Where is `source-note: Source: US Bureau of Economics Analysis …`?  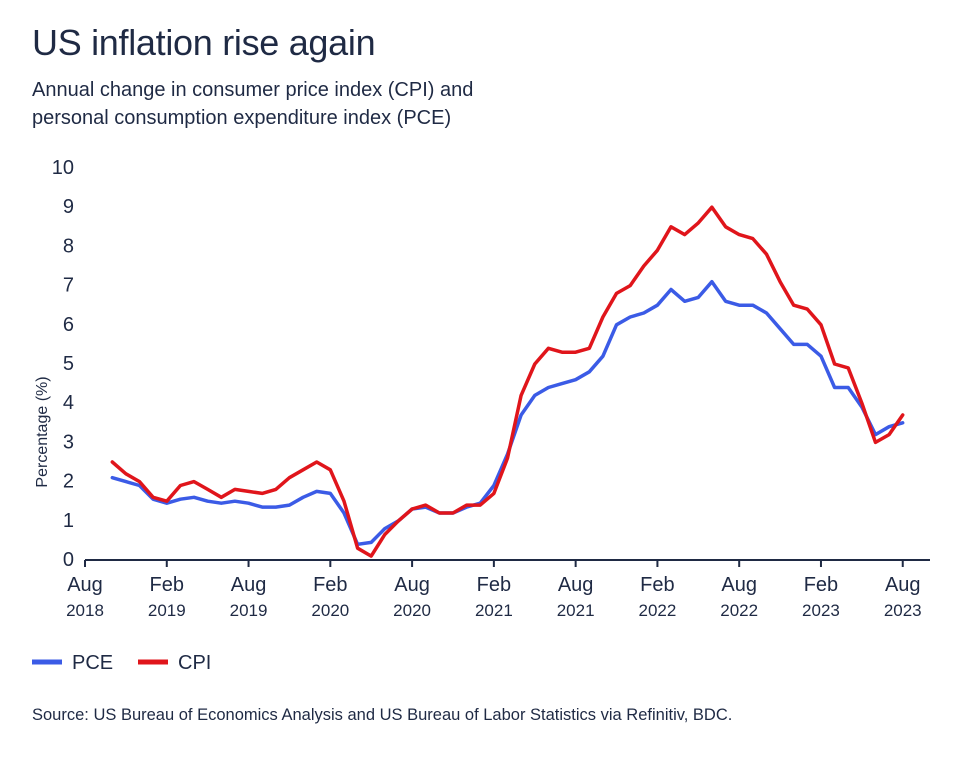
source-note: Source: US Bureau of Economics Analysis … is located at coordinates (382, 715).